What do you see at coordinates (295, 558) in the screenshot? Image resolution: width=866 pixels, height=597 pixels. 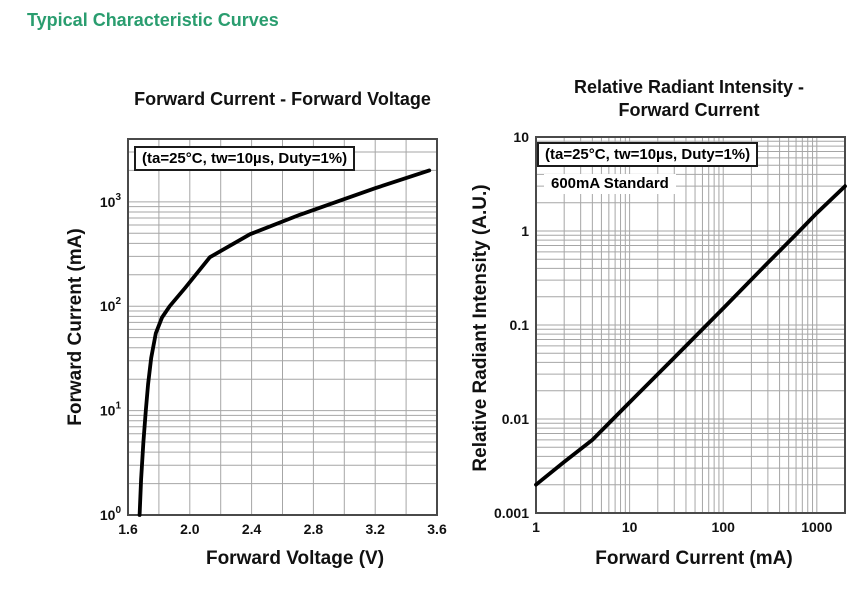 I see `iv-x-axis-title: Forward Voltage (V)` at bounding box center [295, 558].